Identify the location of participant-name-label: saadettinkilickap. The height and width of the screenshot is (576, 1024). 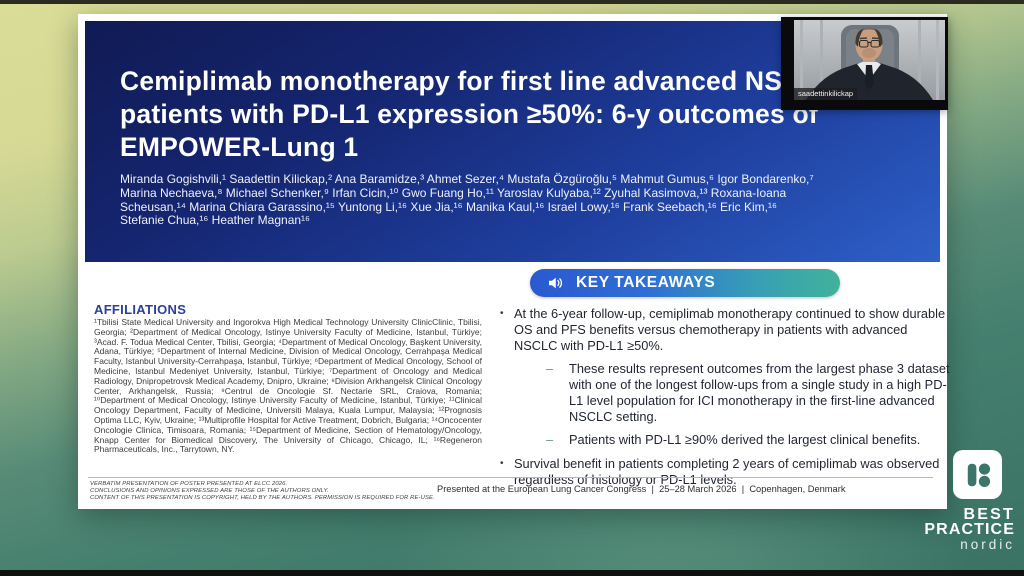
(826, 94).